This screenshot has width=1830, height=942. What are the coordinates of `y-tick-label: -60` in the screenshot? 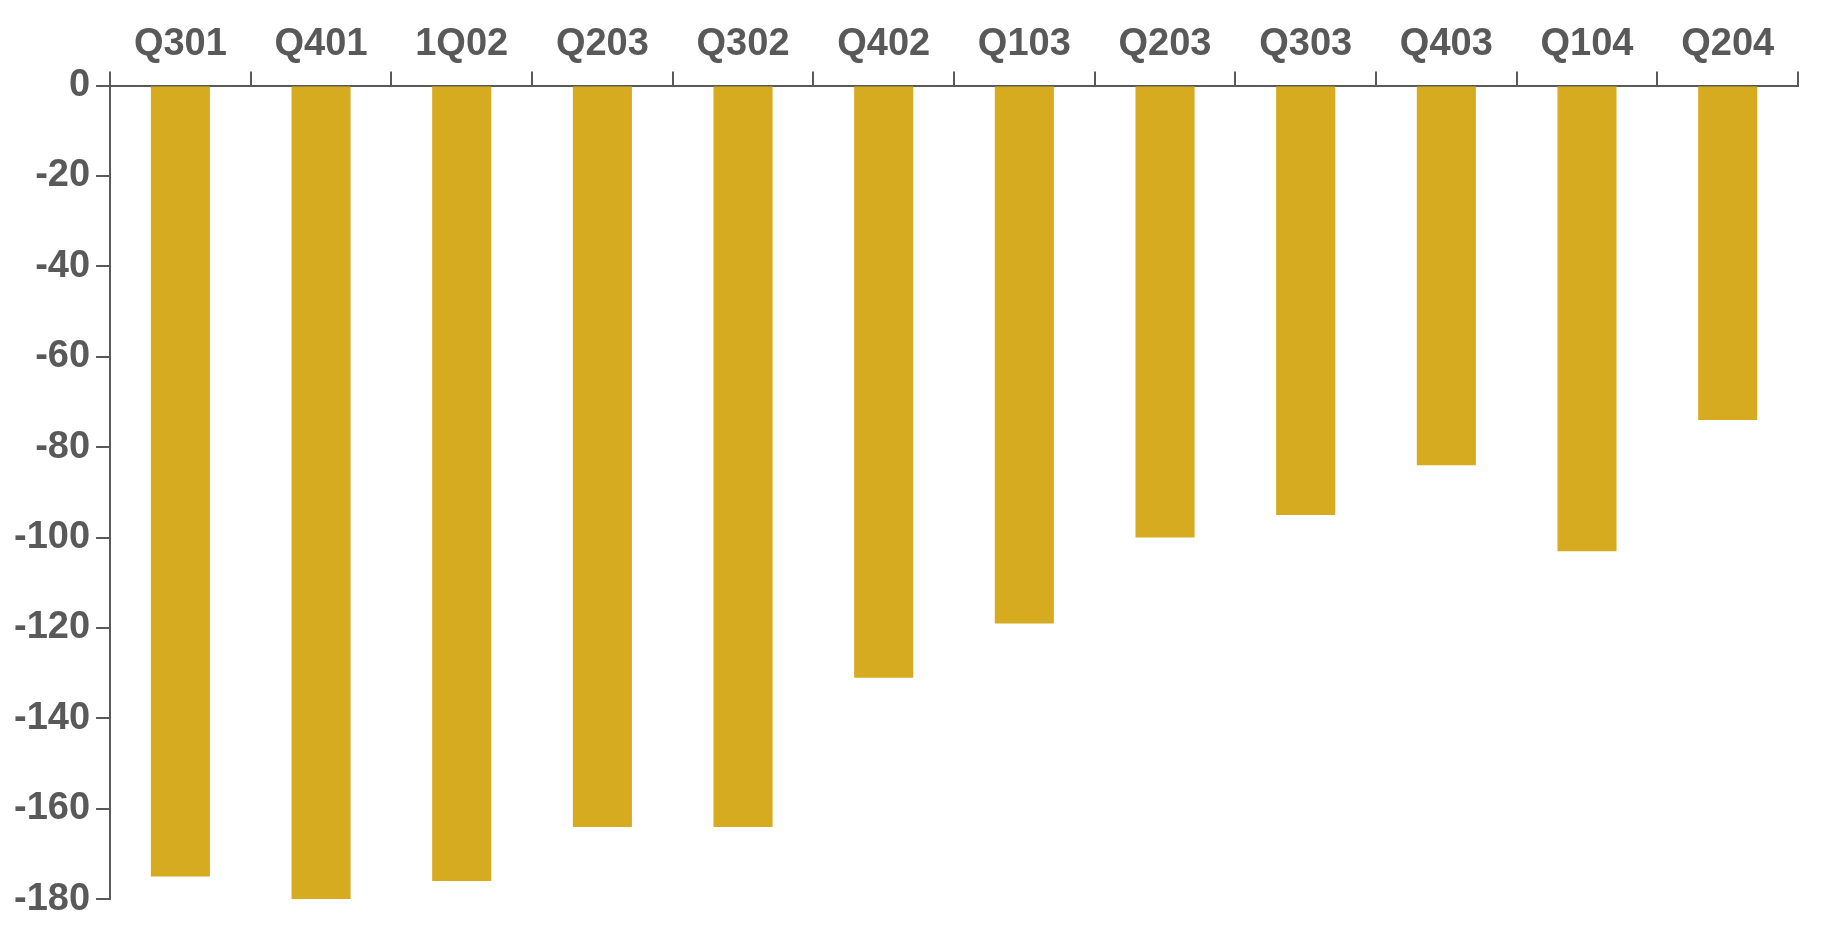 It's located at (63, 354).